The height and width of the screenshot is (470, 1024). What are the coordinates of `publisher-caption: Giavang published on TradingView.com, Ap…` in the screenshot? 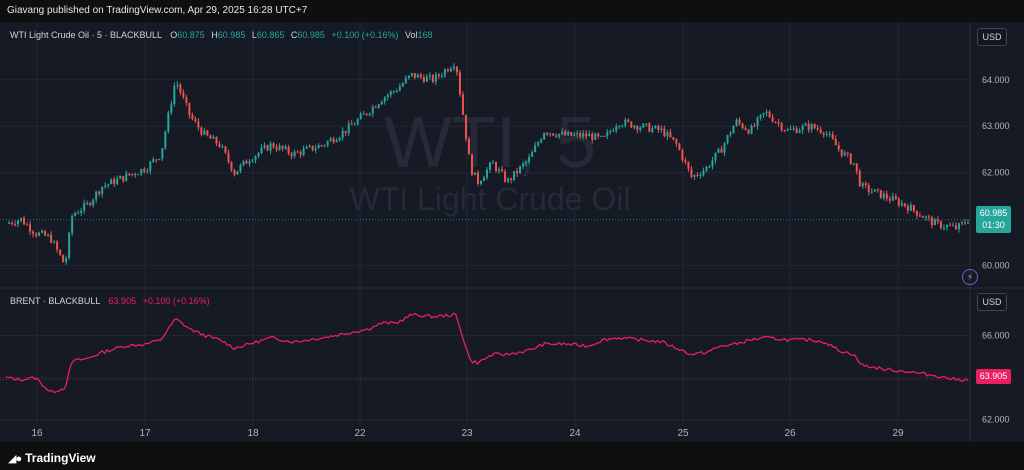 It's located at (157, 10).